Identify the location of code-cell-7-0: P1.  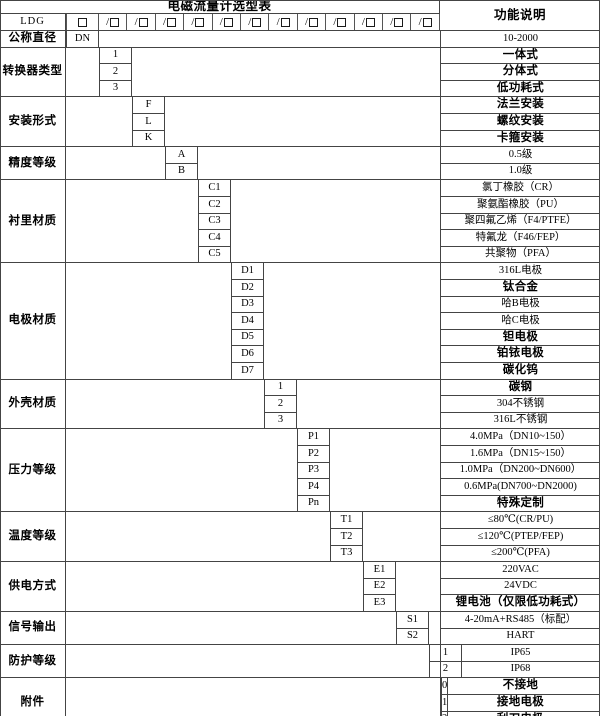
(313, 437).